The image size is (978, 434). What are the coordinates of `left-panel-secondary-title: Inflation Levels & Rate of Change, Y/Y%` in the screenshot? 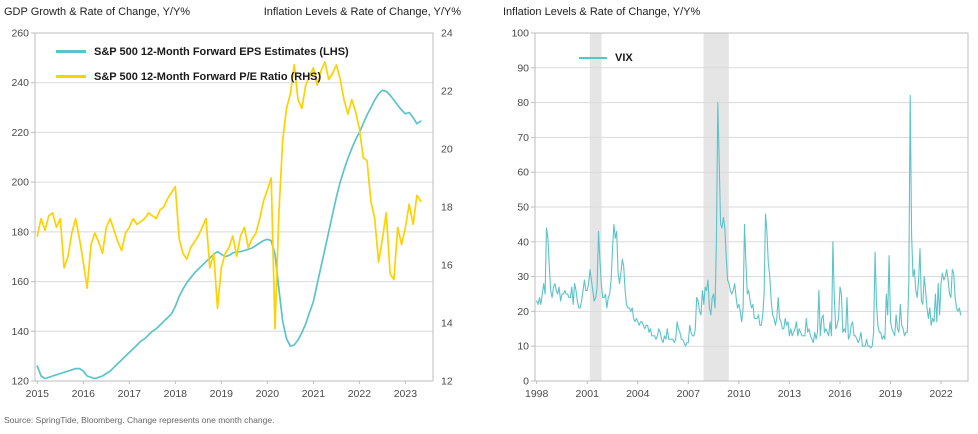 It's located at (362, 12).